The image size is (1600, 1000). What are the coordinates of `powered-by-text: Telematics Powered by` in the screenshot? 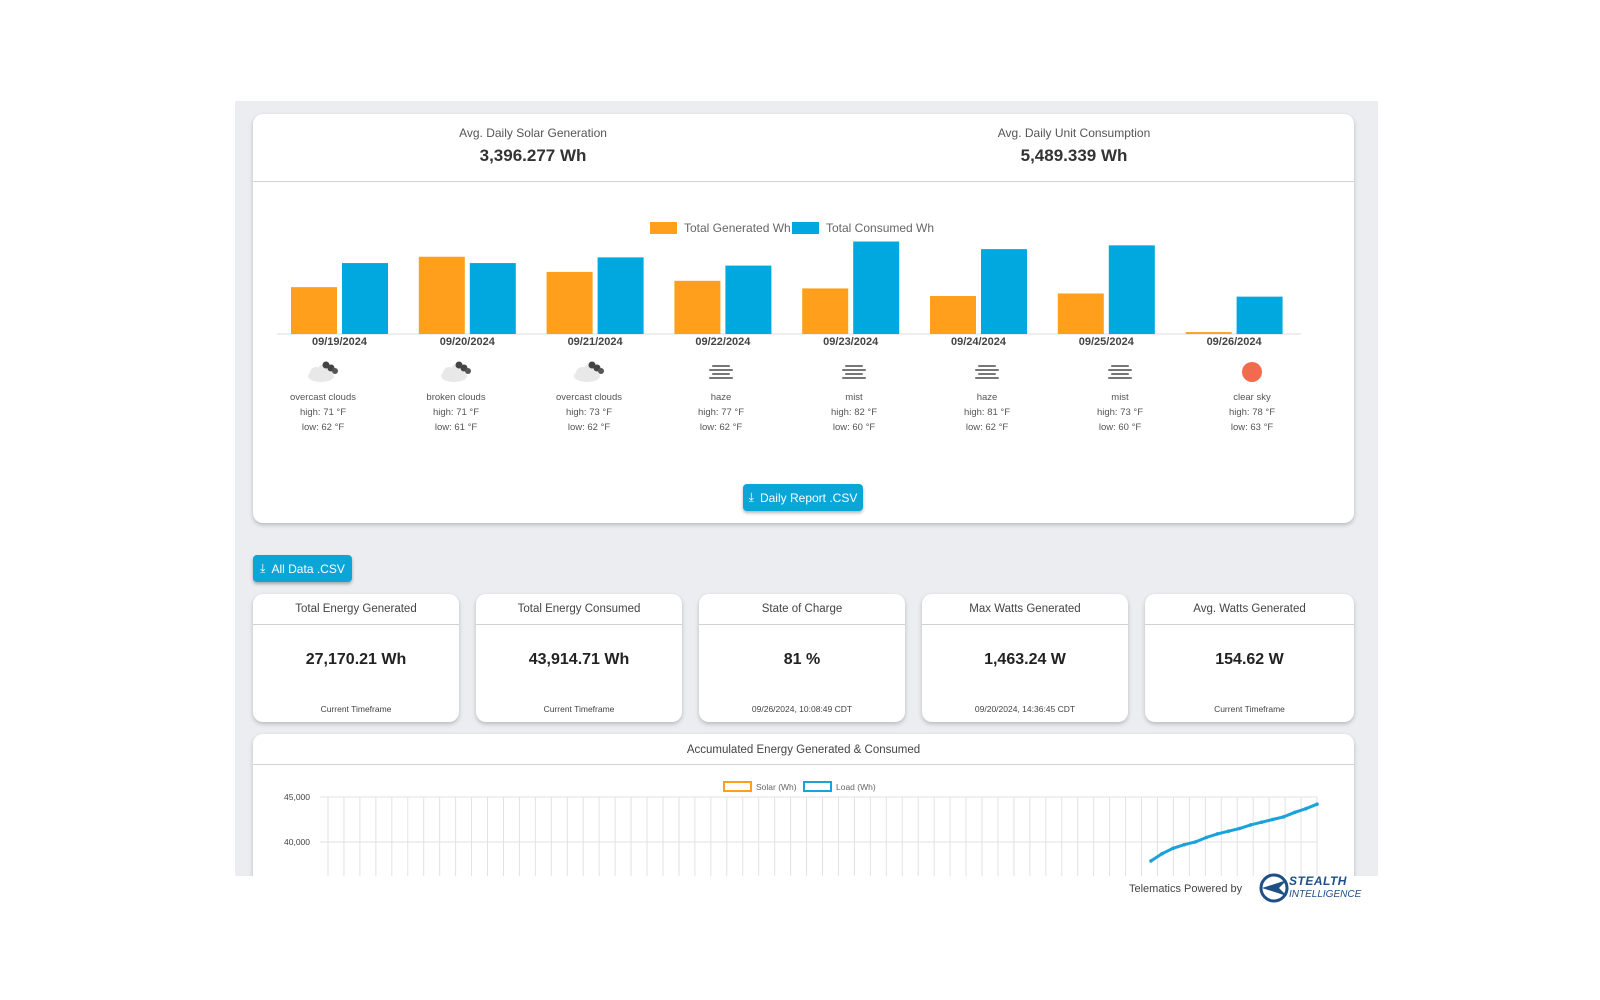 It's located at (1186, 889).